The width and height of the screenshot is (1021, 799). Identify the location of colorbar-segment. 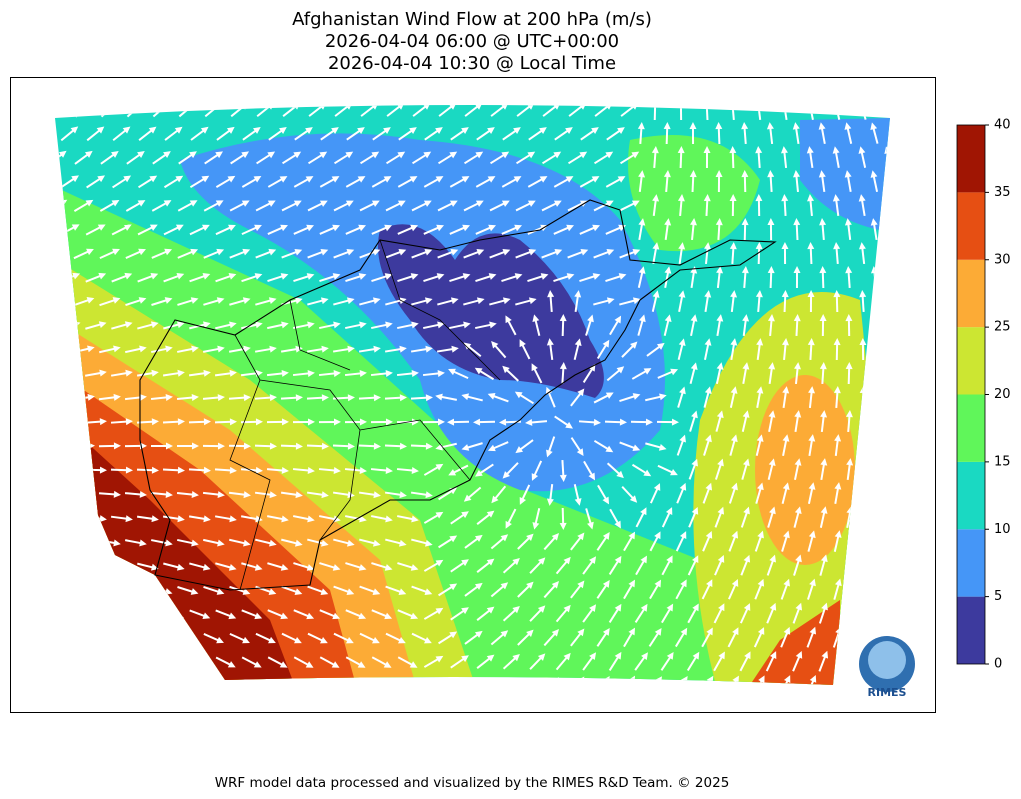
(971, 630).